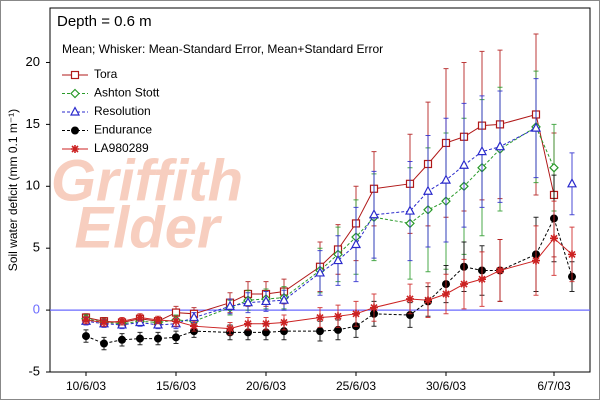 The width and height of the screenshot is (600, 400). I want to click on x-tick-label: 20/6/03, so click(266, 386).